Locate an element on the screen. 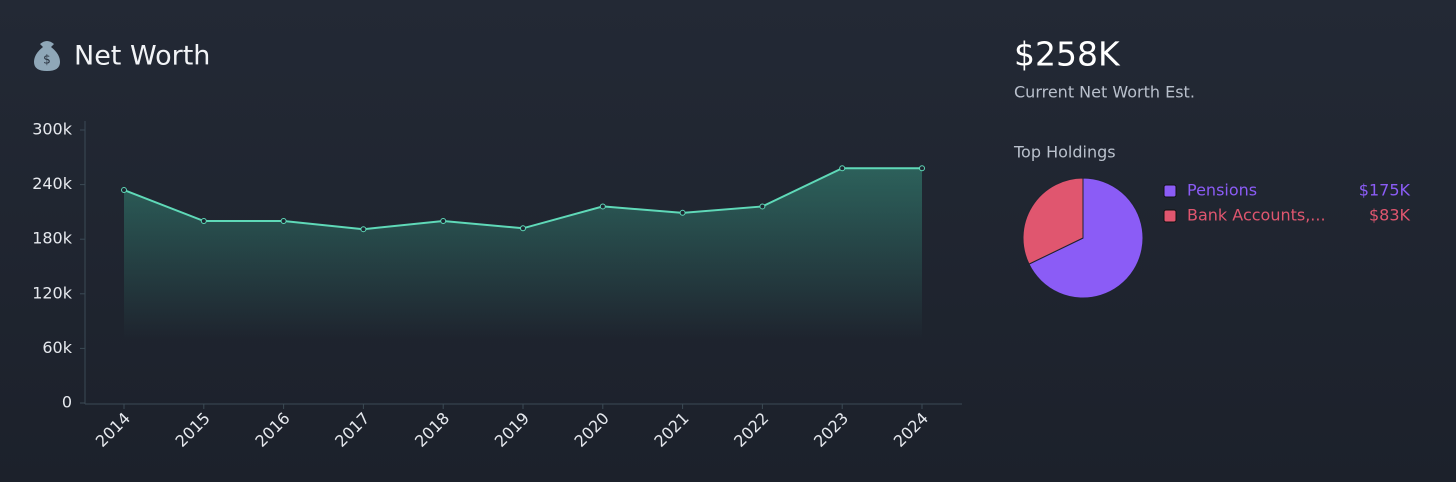 This screenshot has width=1456, height=482. legend-label: Pensions is located at coordinates (1222, 190).